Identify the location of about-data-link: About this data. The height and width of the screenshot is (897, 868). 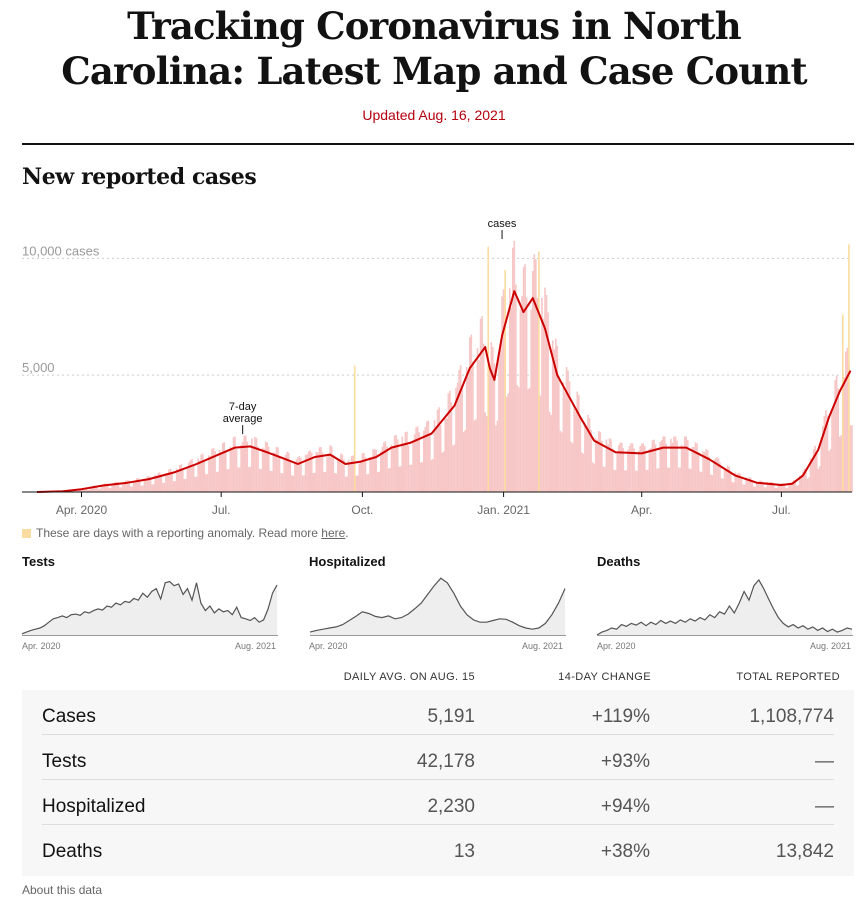
(62, 890).